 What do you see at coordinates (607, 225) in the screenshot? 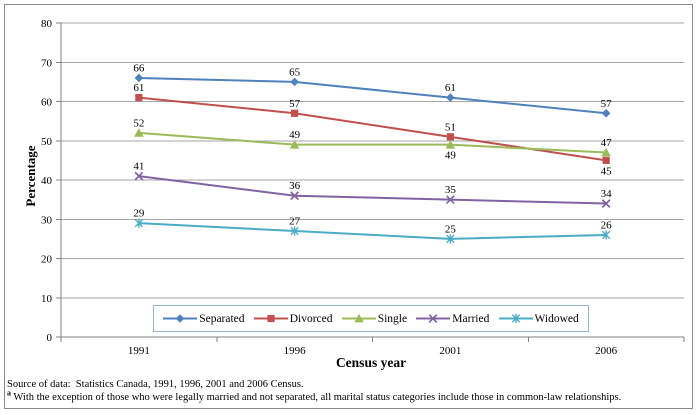
I see `data-label-widowed-2006: 26` at bounding box center [607, 225].